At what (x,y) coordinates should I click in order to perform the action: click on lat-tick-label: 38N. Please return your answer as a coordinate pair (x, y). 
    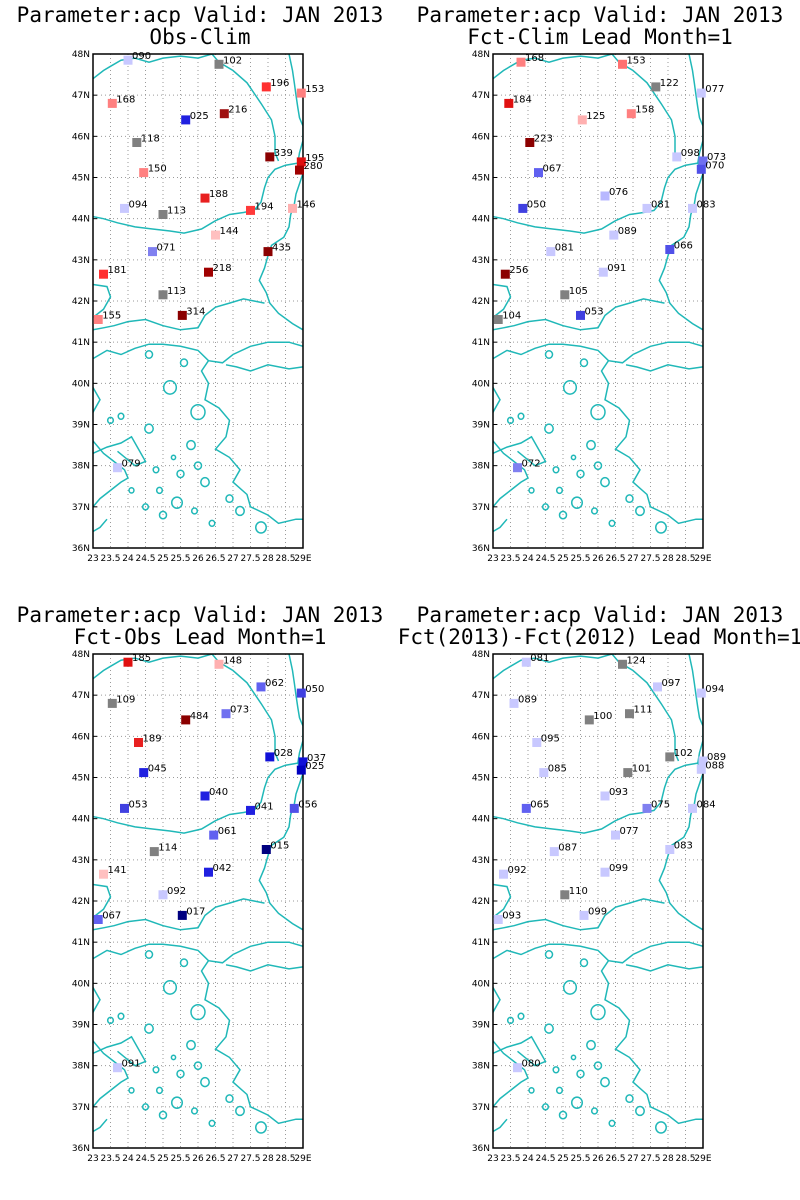
    Looking at the image, I should click on (81, 467).